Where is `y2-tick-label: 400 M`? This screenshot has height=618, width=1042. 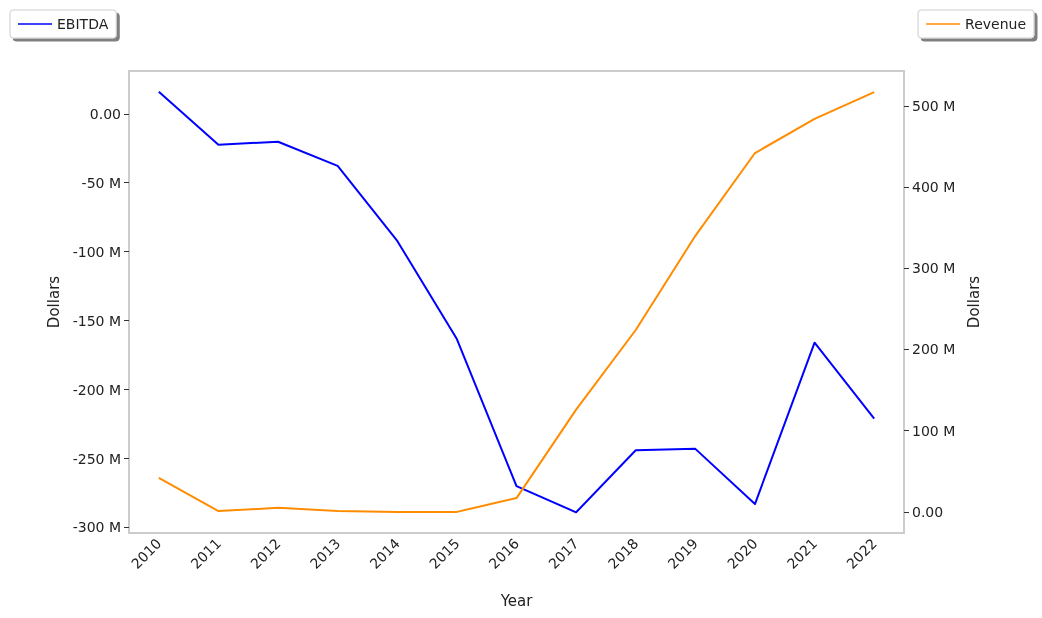
y2-tick-label: 400 M is located at coordinates (934, 187).